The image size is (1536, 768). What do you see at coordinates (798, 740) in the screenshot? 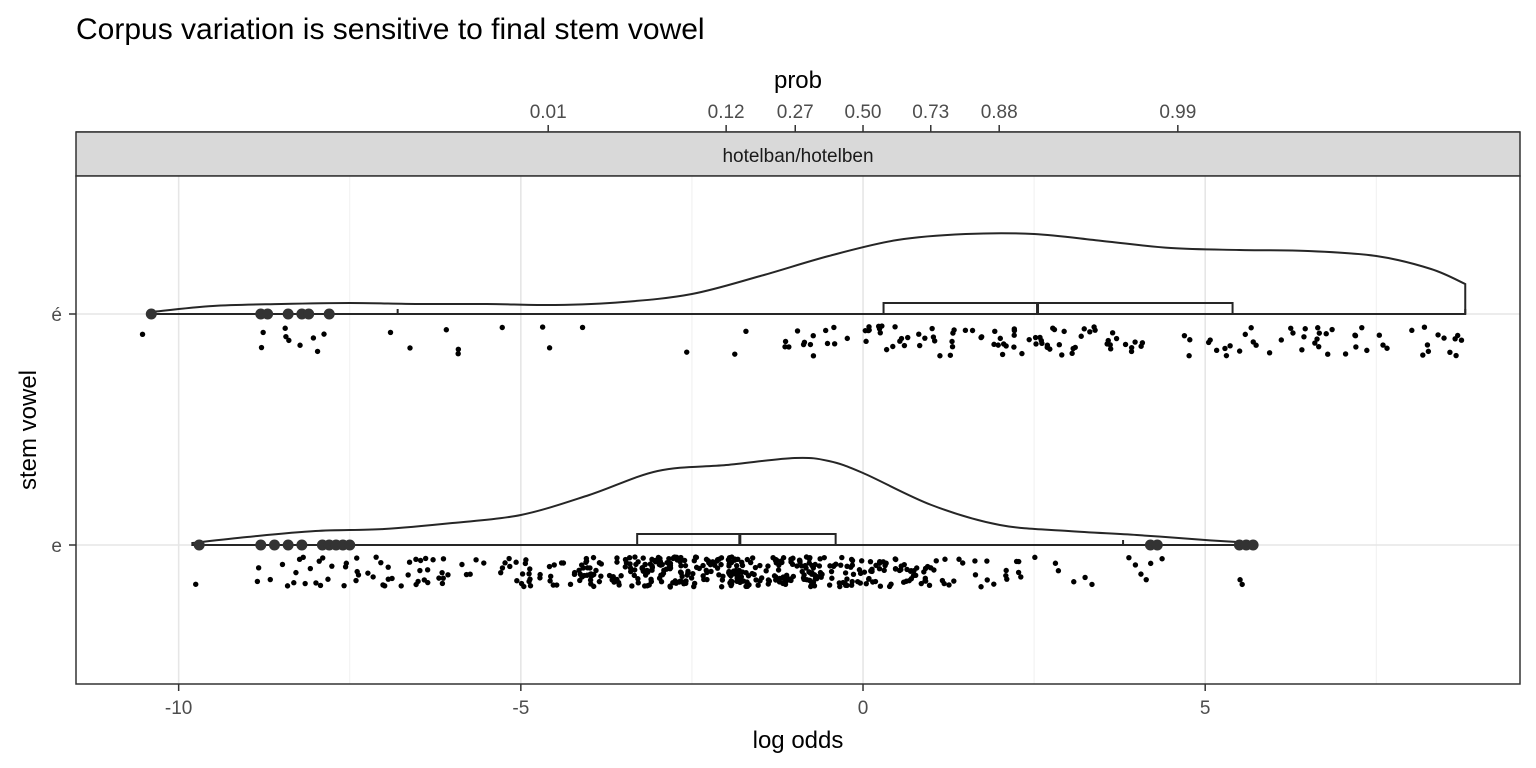
I see `x-axis-title: log odds` at bounding box center [798, 740].